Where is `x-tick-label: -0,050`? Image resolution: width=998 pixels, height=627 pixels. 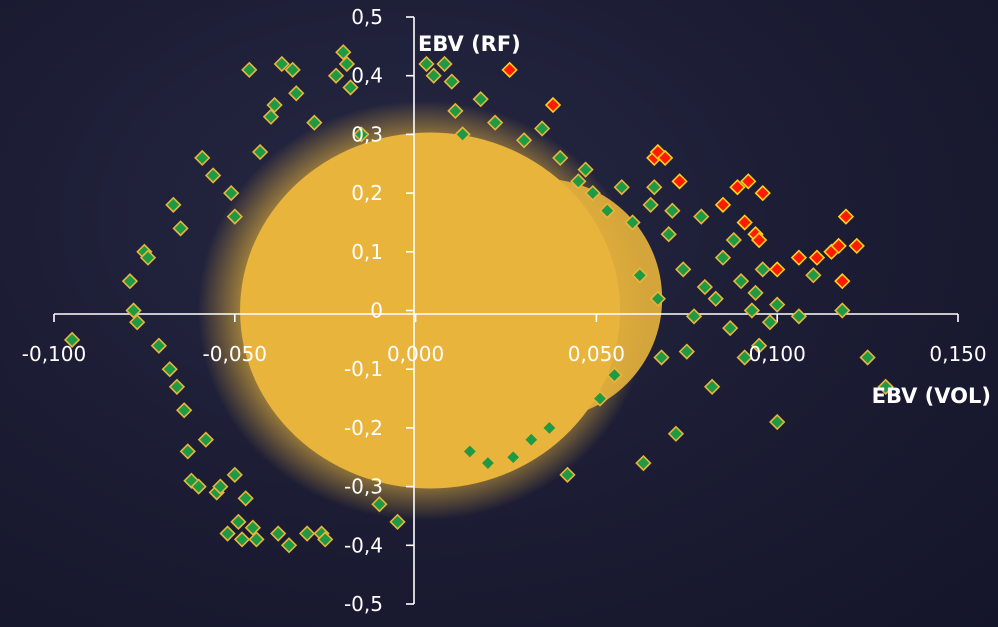 x-tick-label: -0,050 is located at coordinates (235, 354).